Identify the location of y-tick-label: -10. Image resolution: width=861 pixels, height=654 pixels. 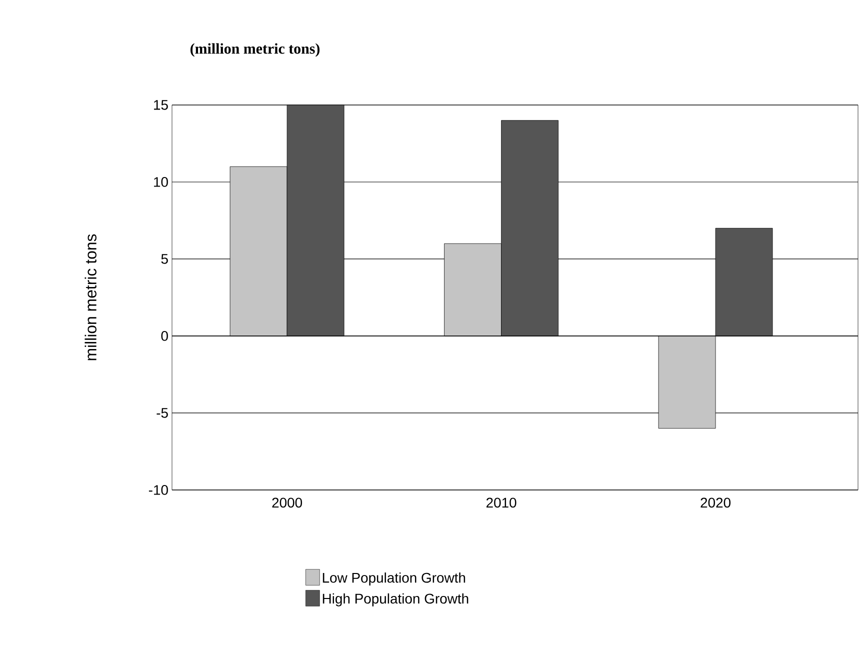
(158, 490).